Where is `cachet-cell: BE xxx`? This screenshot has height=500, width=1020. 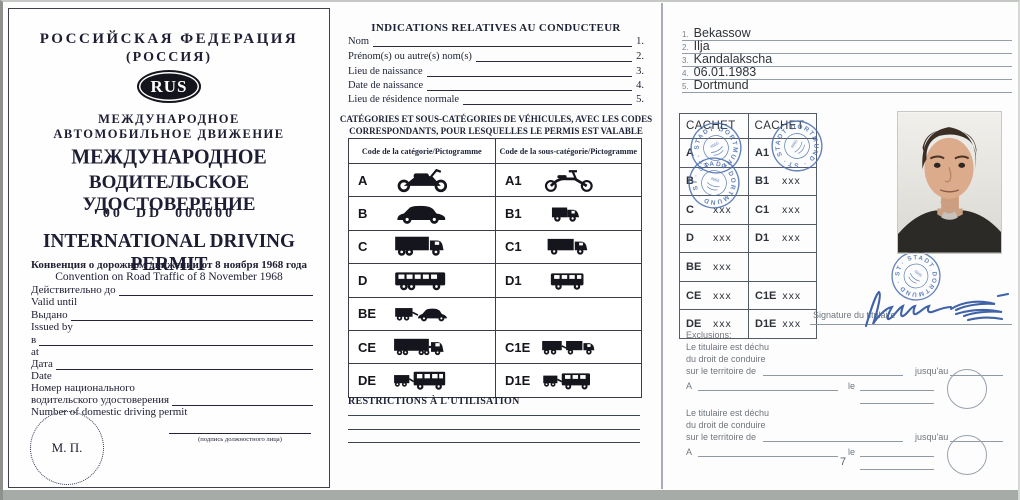
cachet-cell: BE xxx is located at coordinates (714, 267).